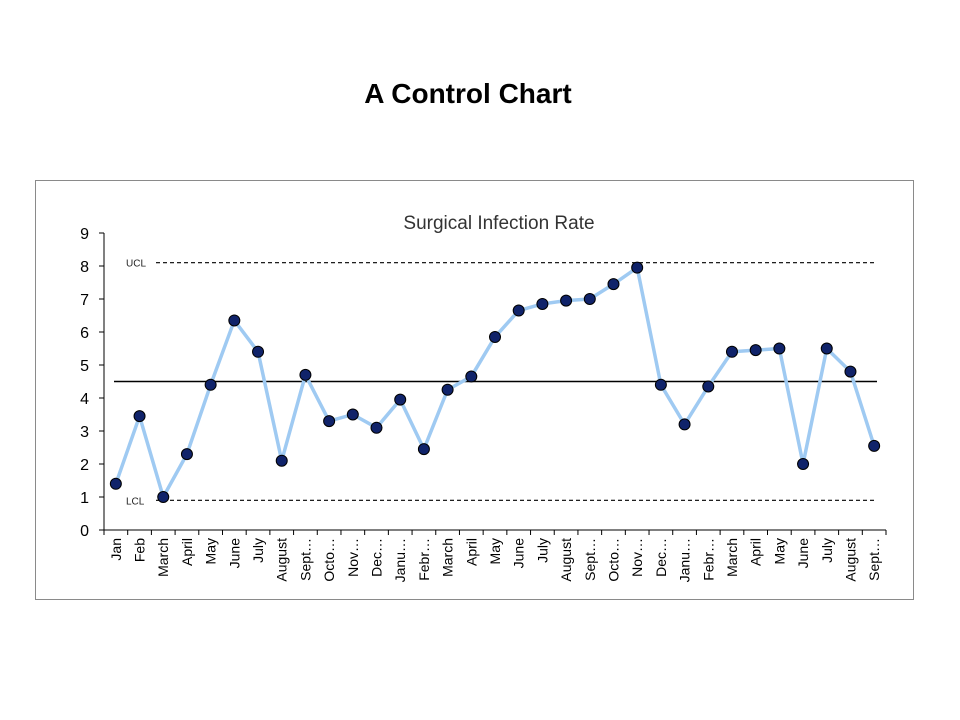 The width and height of the screenshot is (960, 720). What do you see at coordinates (468, 93) in the screenshot?
I see `page-title: A Control Chart` at bounding box center [468, 93].